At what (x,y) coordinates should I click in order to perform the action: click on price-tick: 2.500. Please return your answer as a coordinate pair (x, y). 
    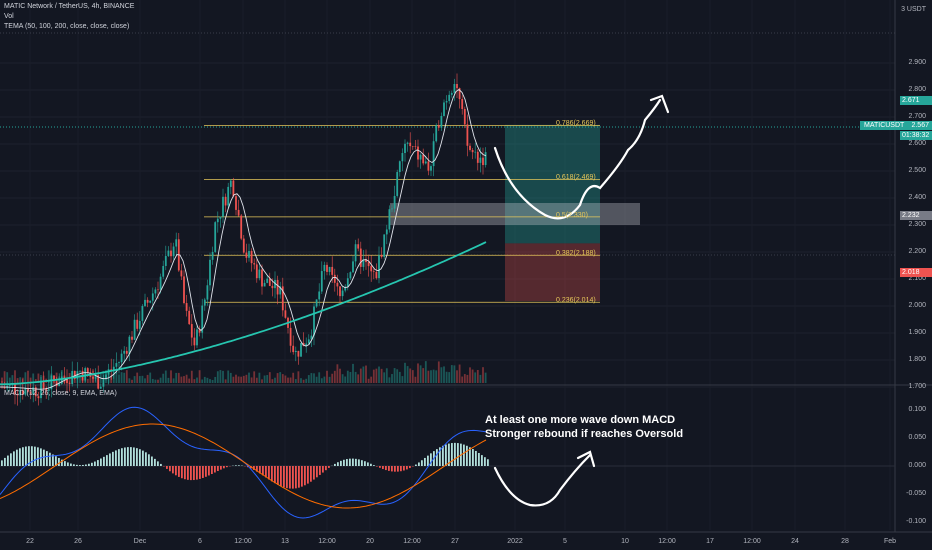
    Looking at the image, I should click on (917, 170).